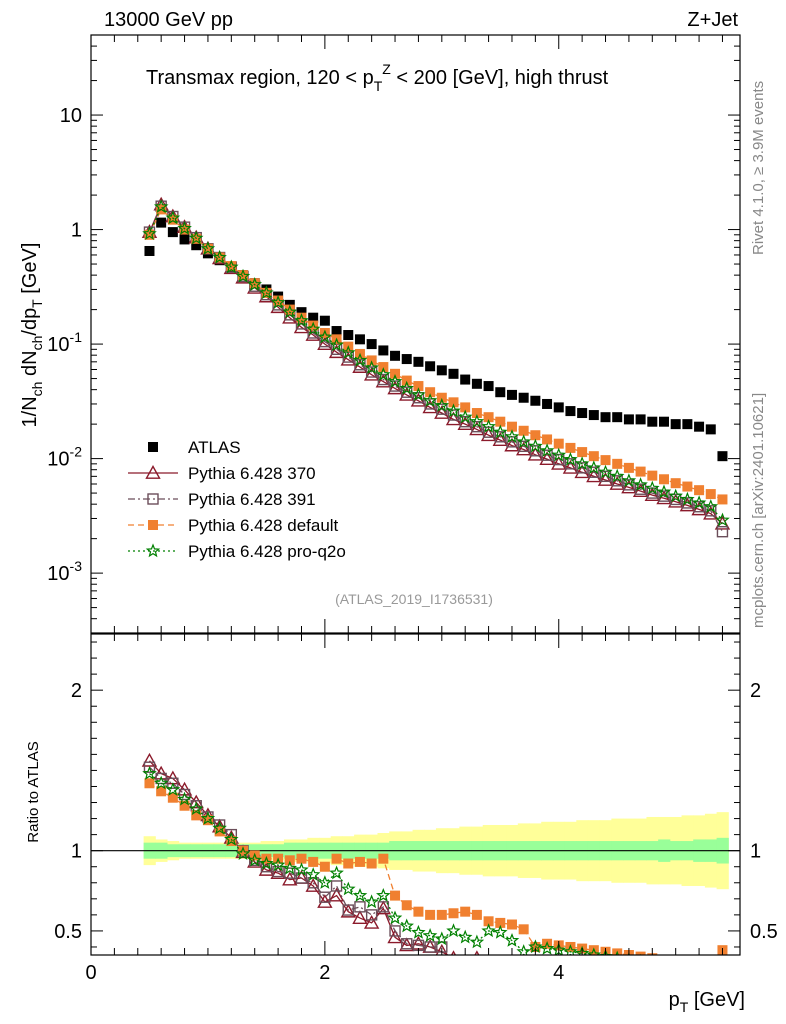  I want to click on legend-label: Pythia 6.428 default, so click(263, 525).